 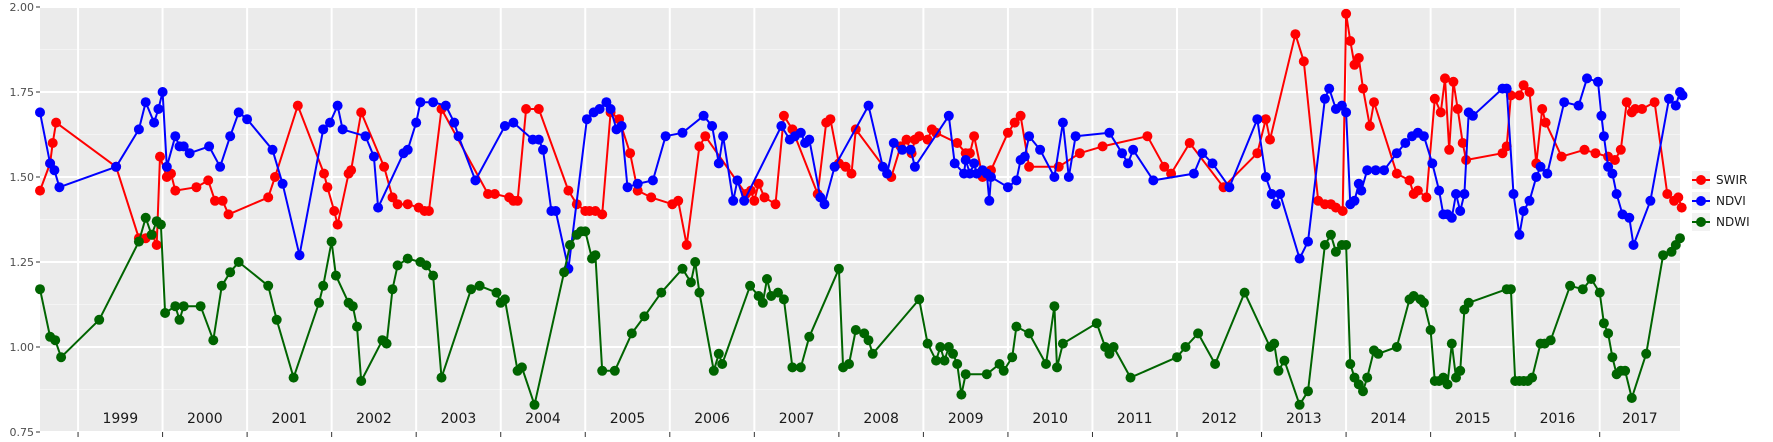 I want to click on legend-item-ndvi: NDVI, so click(x=1719, y=201).